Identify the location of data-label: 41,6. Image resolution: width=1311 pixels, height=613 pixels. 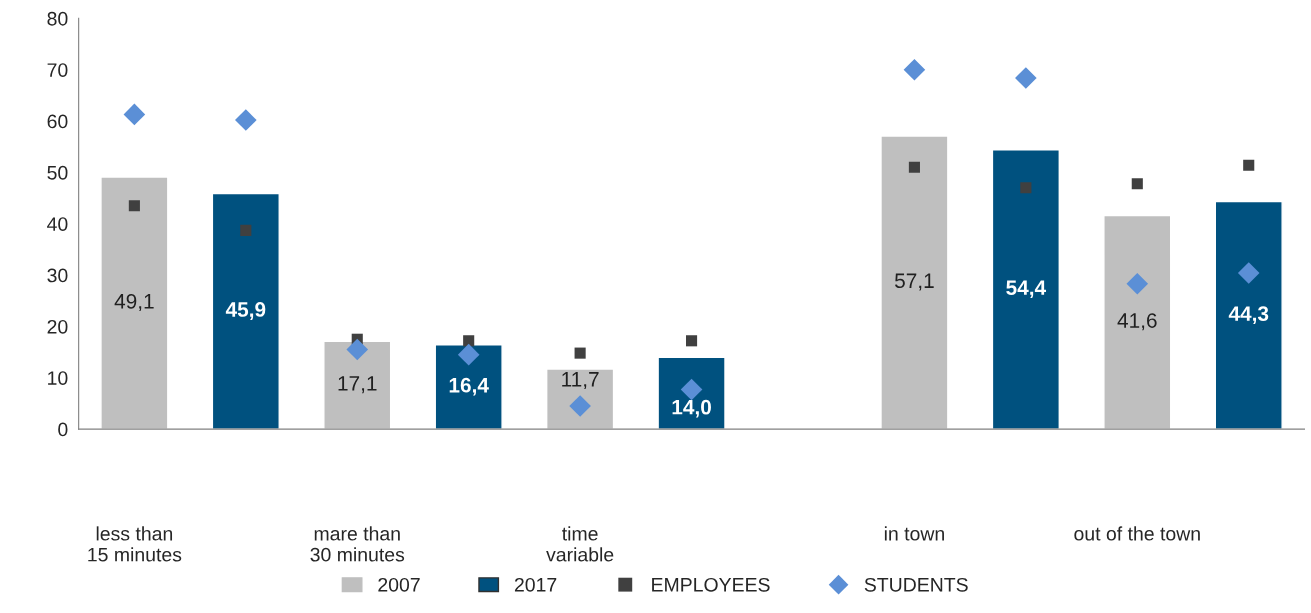
(1137, 322).